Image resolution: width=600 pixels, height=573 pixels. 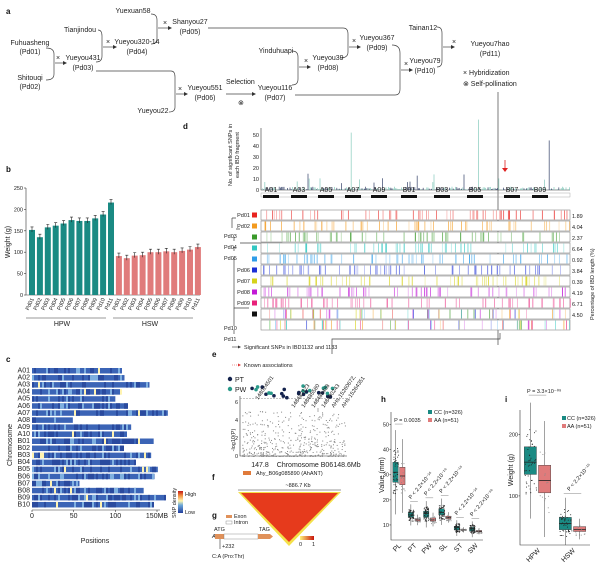 What do you see at coordinates (254, 248) in the screenshot?
I see `color-swatch` at bounding box center [254, 248].